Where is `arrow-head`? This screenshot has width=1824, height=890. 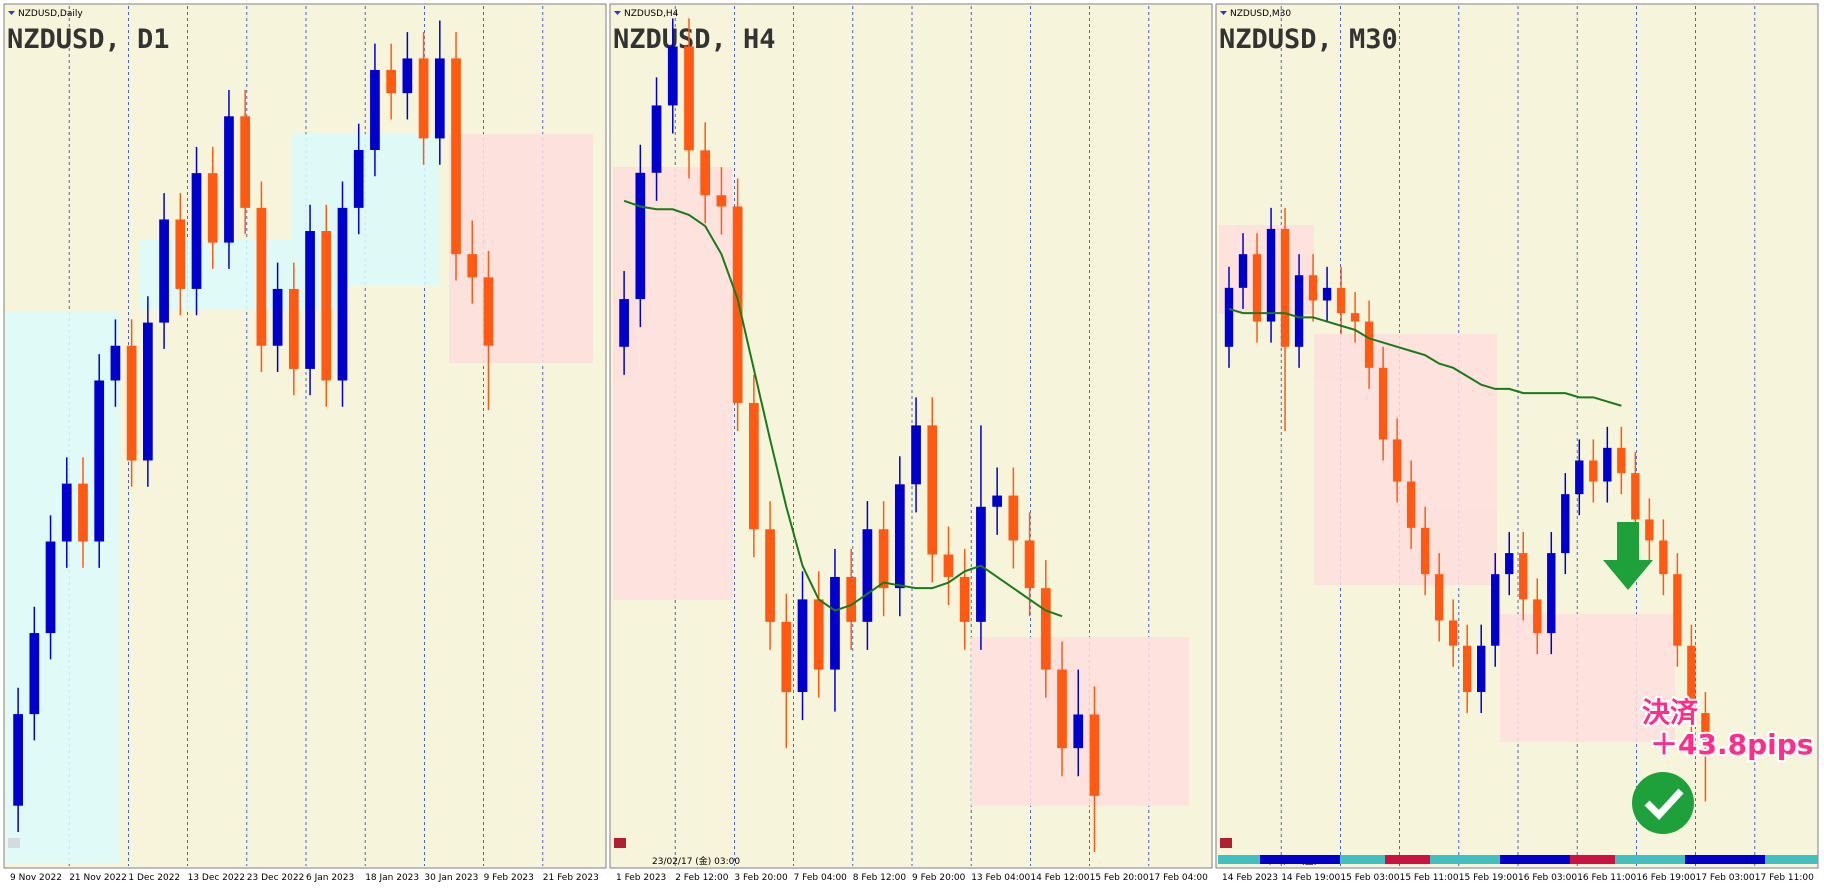 arrow-head is located at coordinates (1628, 575).